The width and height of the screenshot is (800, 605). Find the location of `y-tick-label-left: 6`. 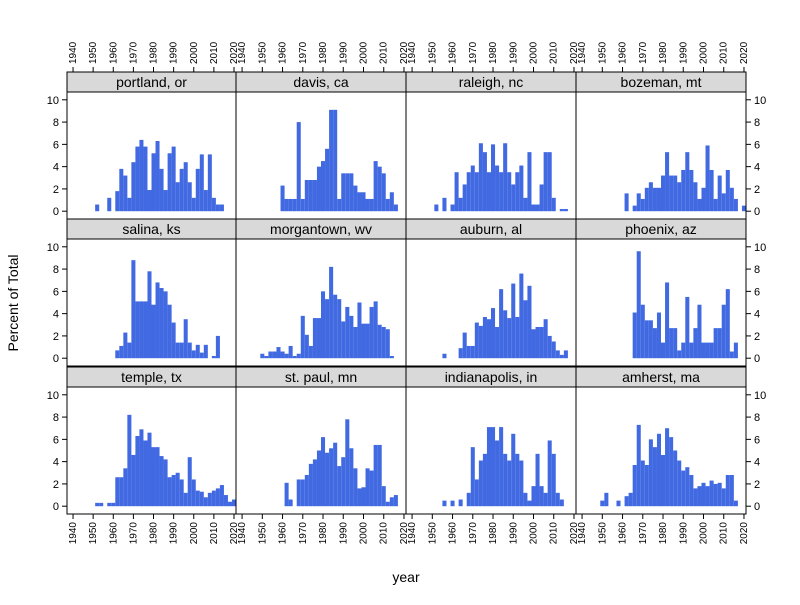

y-tick-label-left: 6 is located at coordinates (56, 145).